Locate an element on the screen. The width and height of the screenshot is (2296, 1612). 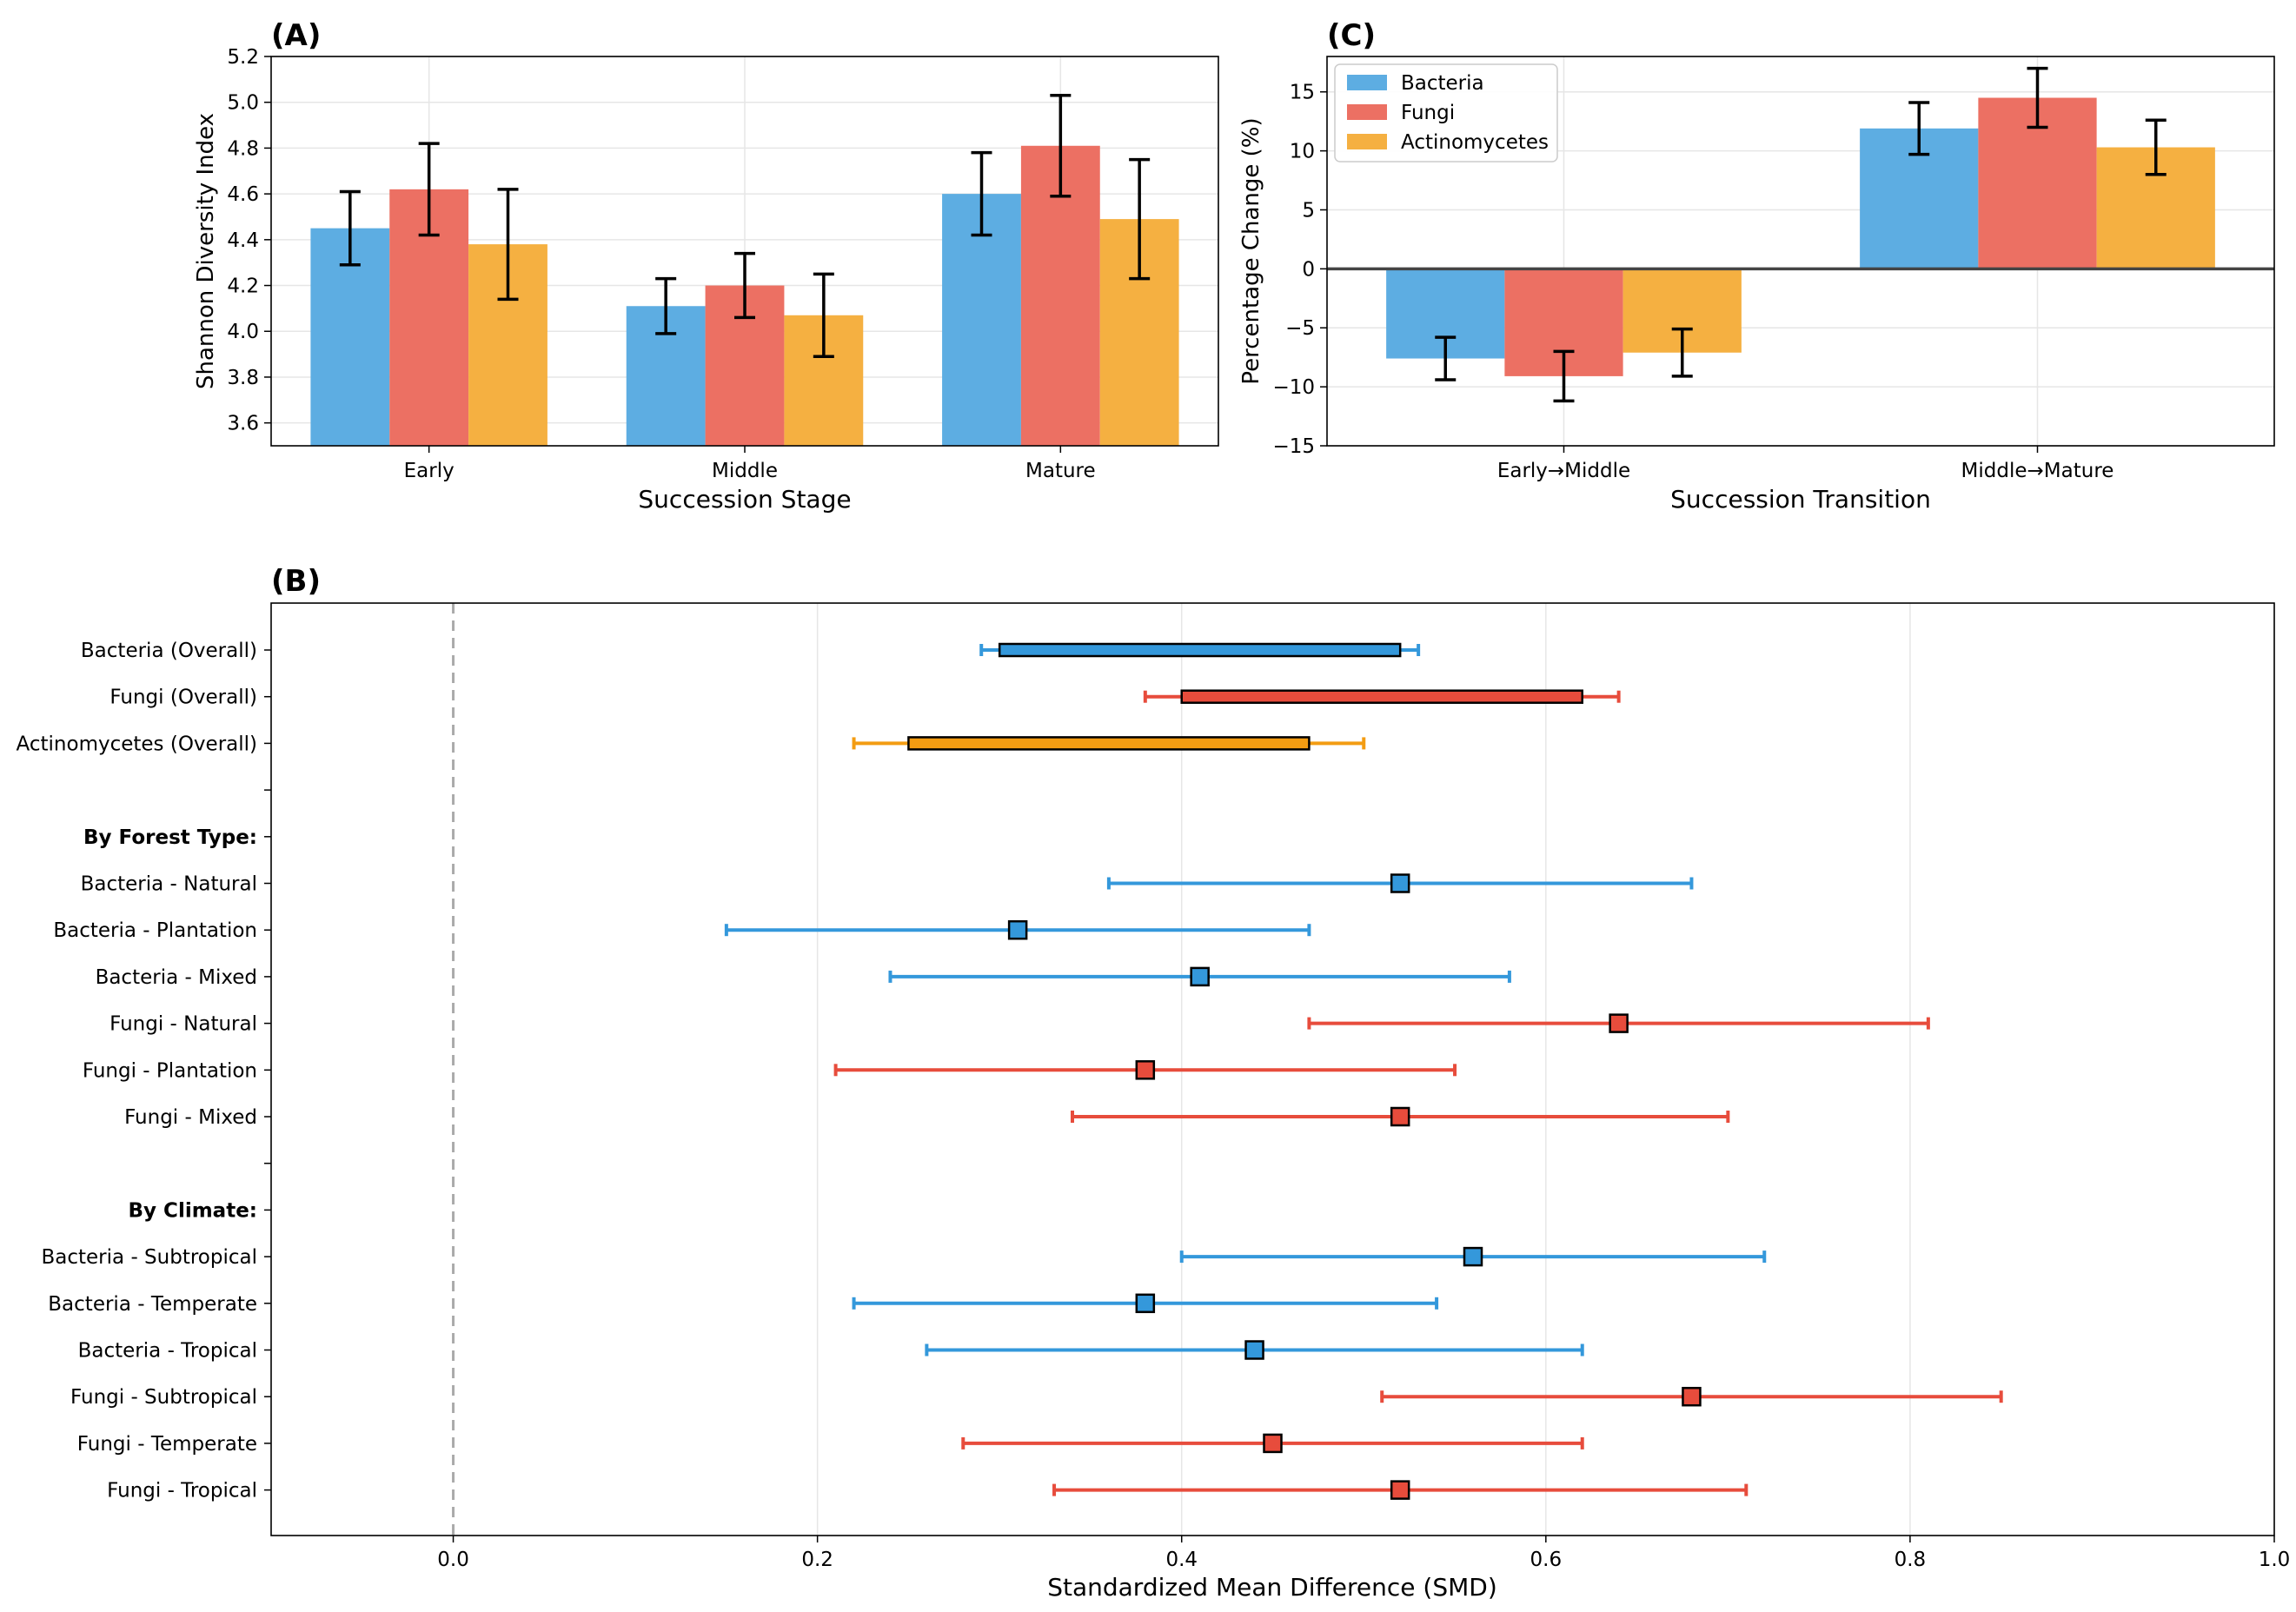
B-row-label-bacteria-plantation: Bacteria - Plantation is located at coordinates (155, 930).